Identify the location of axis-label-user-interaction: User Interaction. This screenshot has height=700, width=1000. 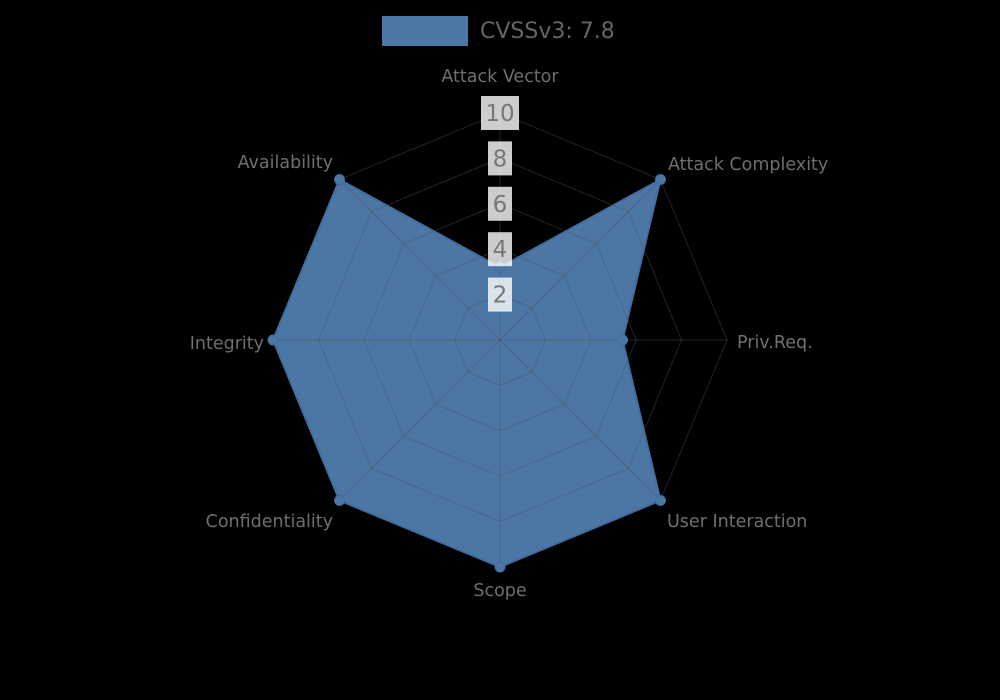
(737, 522).